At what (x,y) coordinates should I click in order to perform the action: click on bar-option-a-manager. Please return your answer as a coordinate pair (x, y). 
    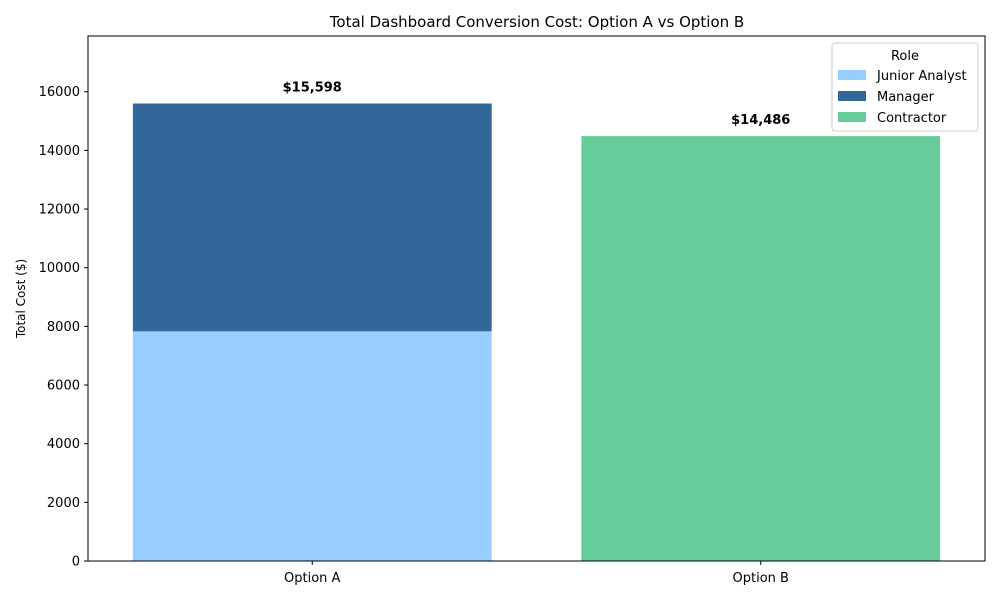
    Looking at the image, I should click on (312, 217).